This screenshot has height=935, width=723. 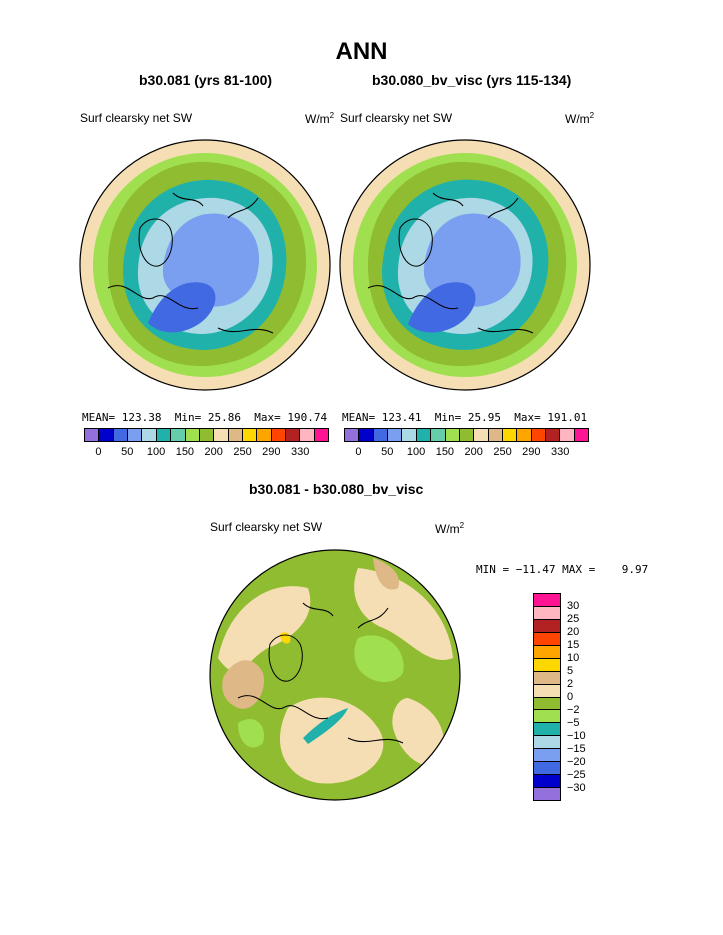 I want to click on panel-2-max-label: Max=, so click(x=527, y=417).